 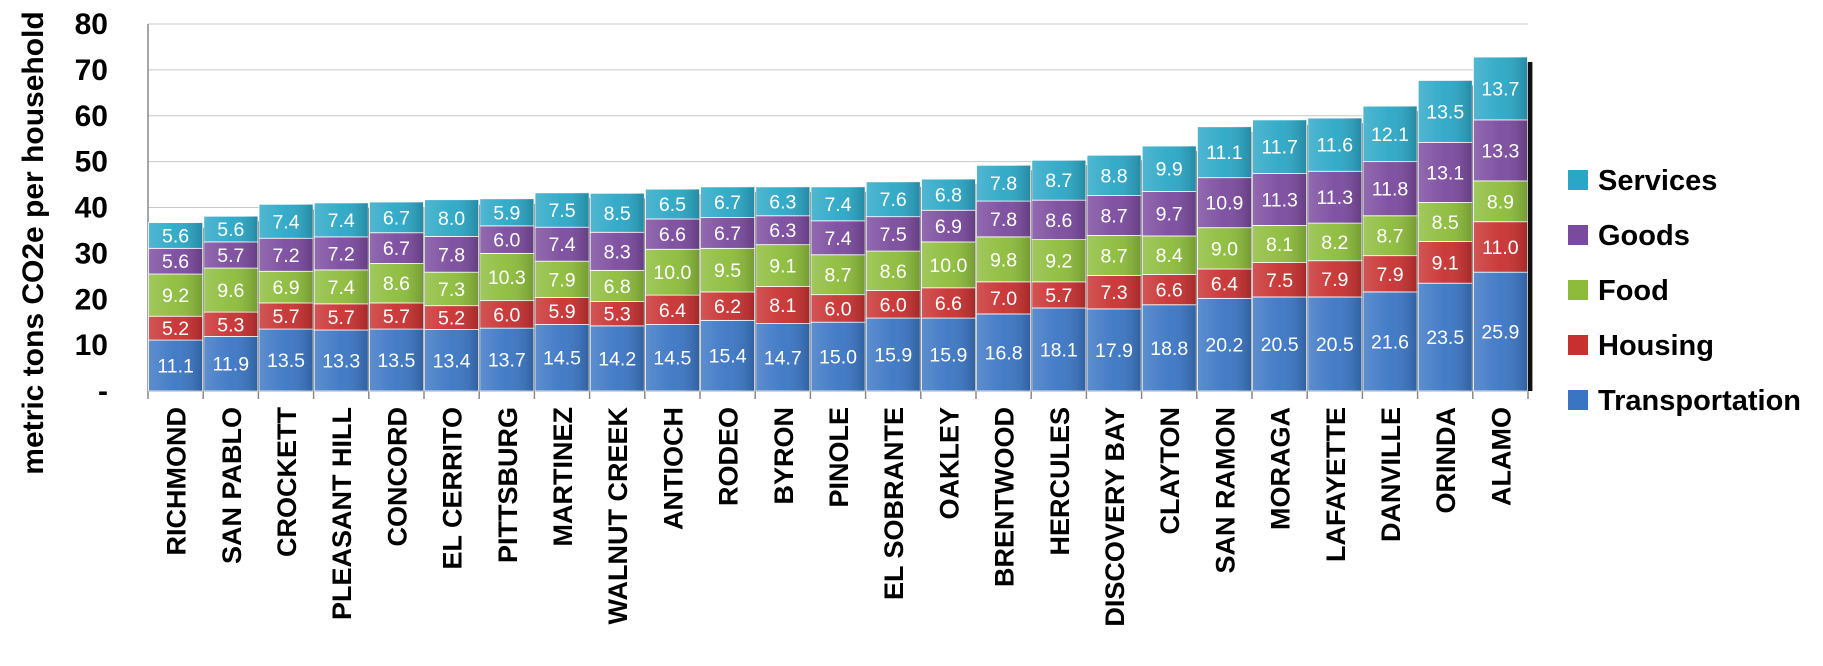 I want to click on data-label: 13.5, so click(x=396, y=361).